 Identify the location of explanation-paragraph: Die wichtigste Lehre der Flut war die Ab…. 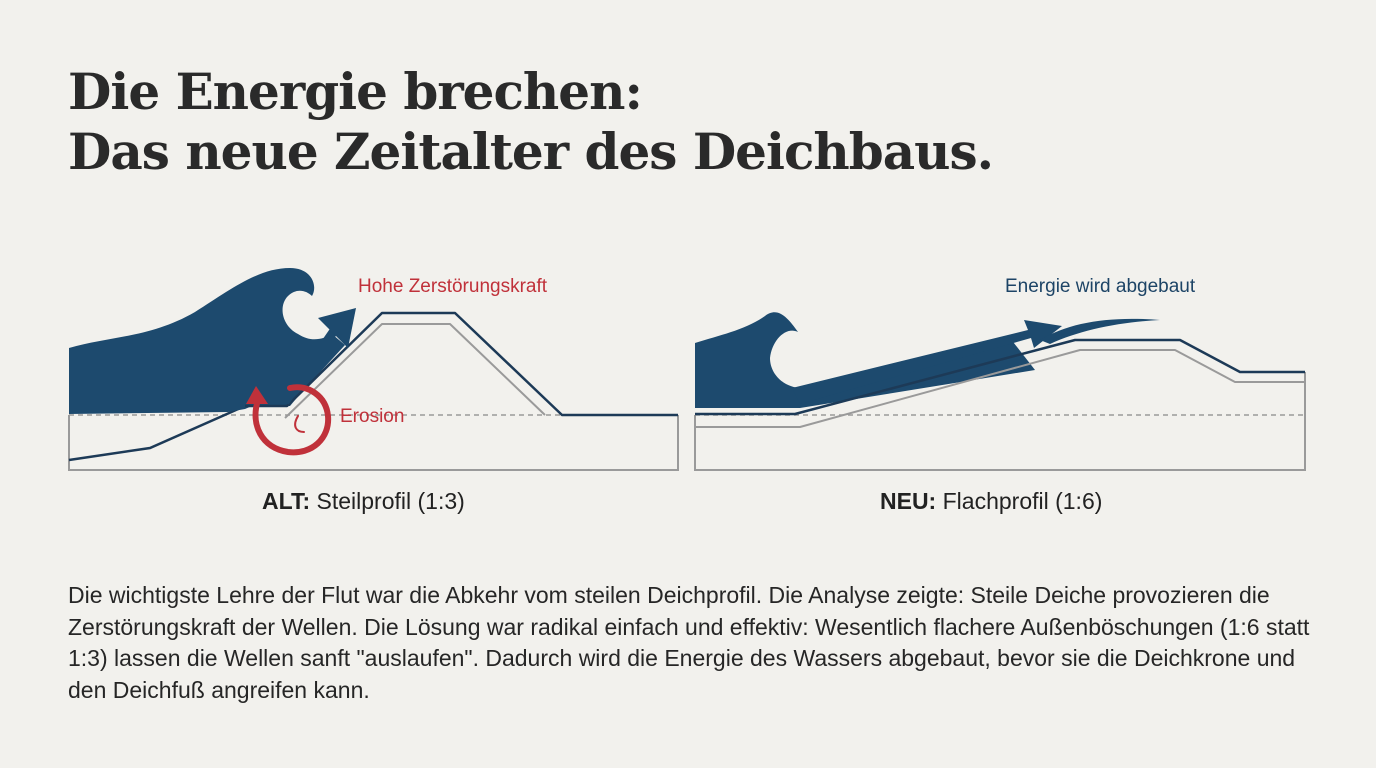
(689, 642).